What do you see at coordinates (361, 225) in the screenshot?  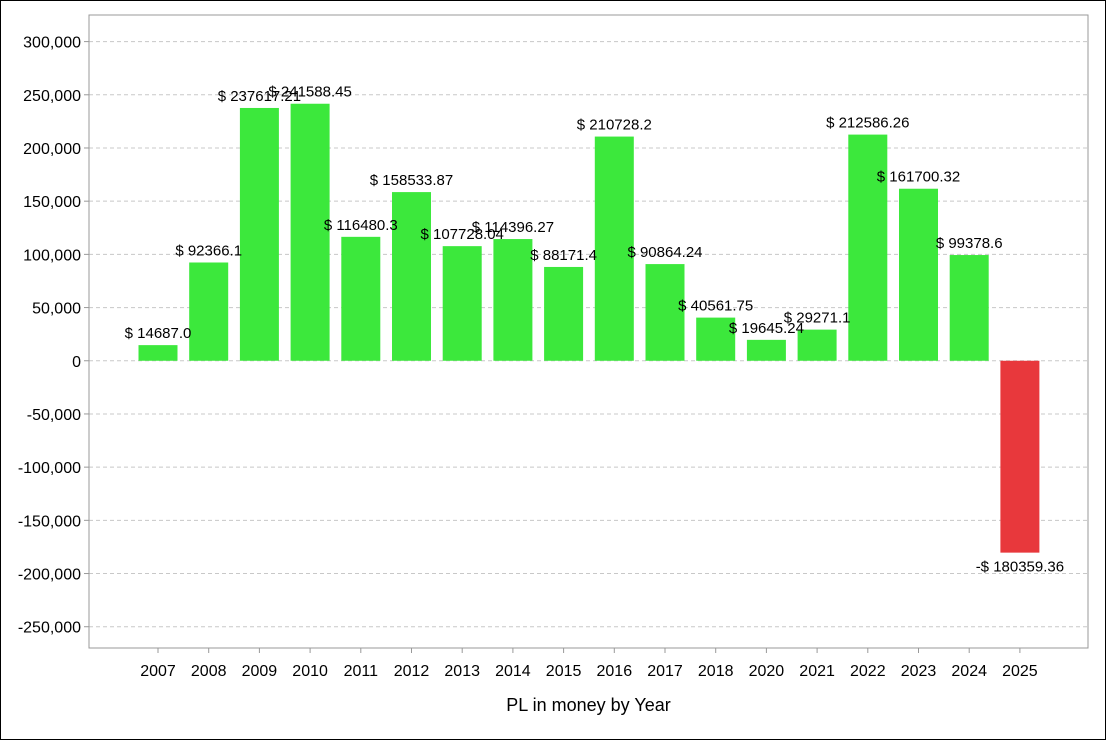 I see `data-label: $ 116480.3` at bounding box center [361, 225].